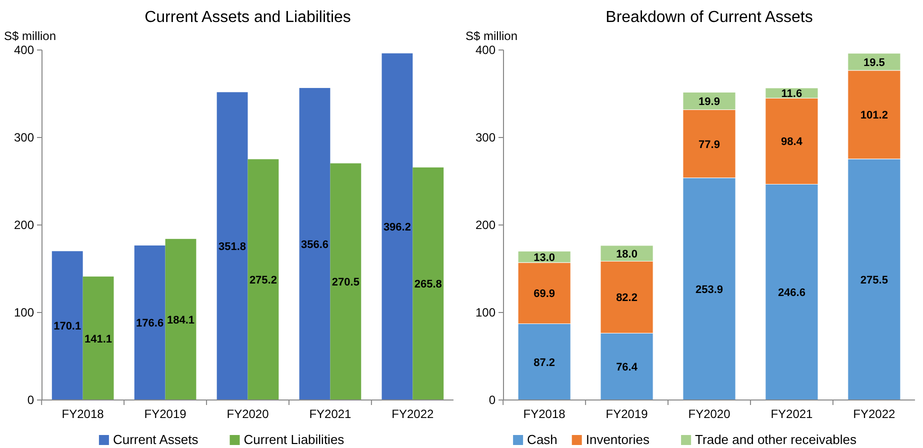 This screenshot has width=923, height=448. What do you see at coordinates (792, 142) in the screenshot?
I see `data-label: 98.4` at bounding box center [792, 142].